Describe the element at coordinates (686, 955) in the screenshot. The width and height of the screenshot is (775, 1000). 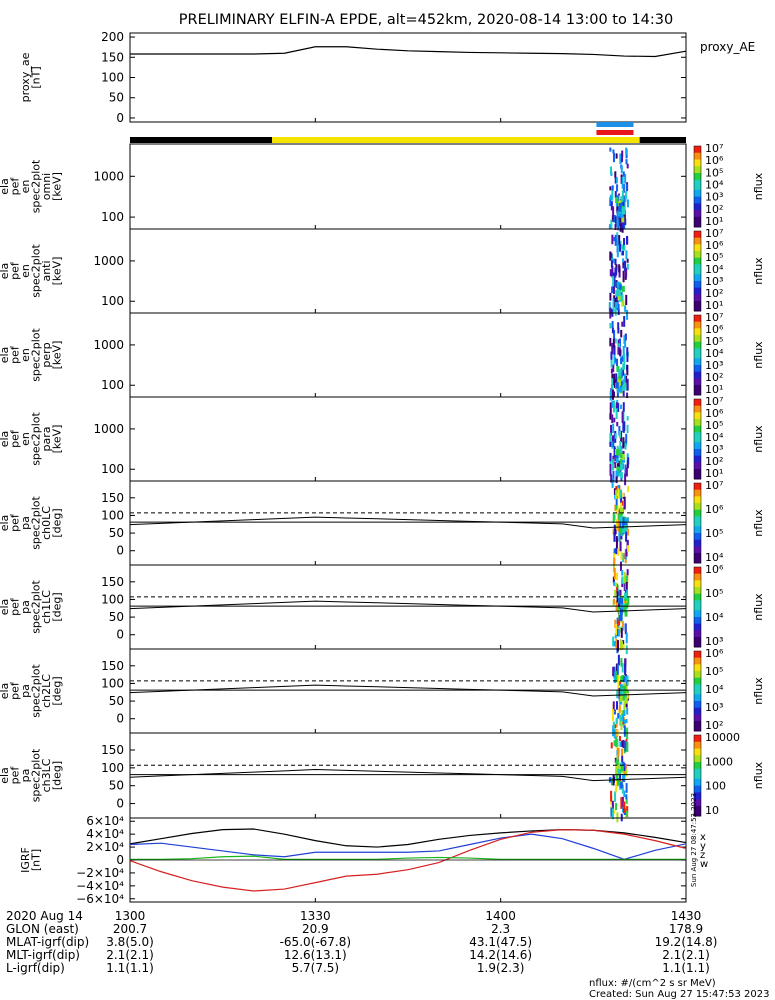
I see `time-axis-row-value: 2.1(2.1)` at that location.